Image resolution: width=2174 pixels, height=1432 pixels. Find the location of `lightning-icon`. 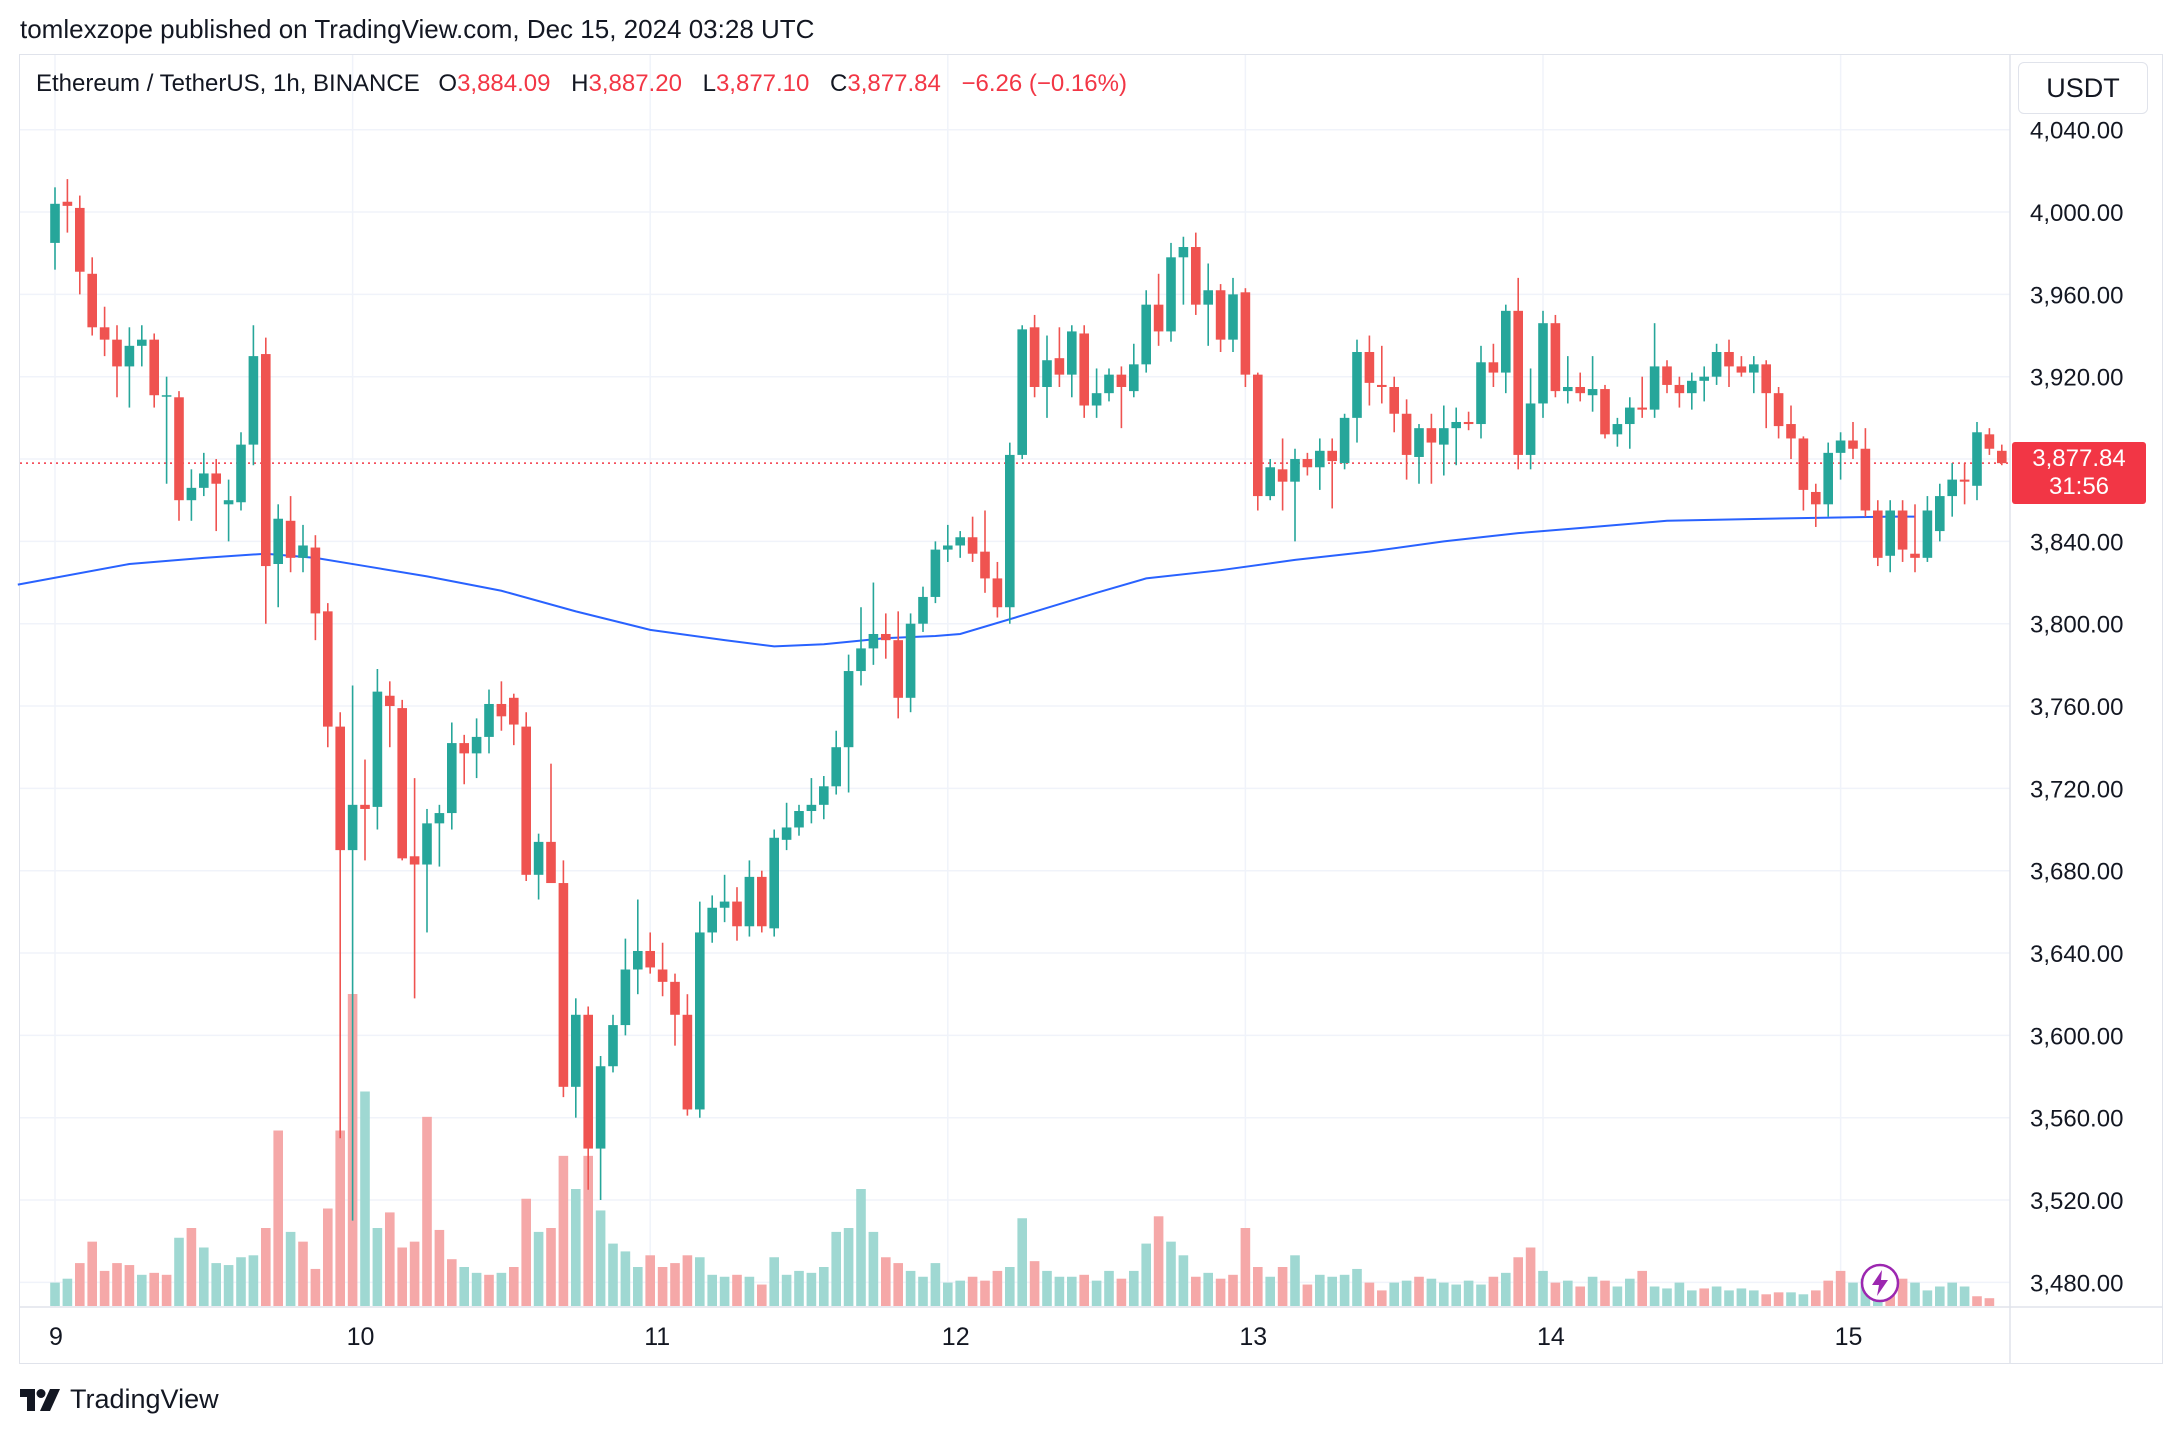

lightning-icon is located at coordinates (1880, 1283).